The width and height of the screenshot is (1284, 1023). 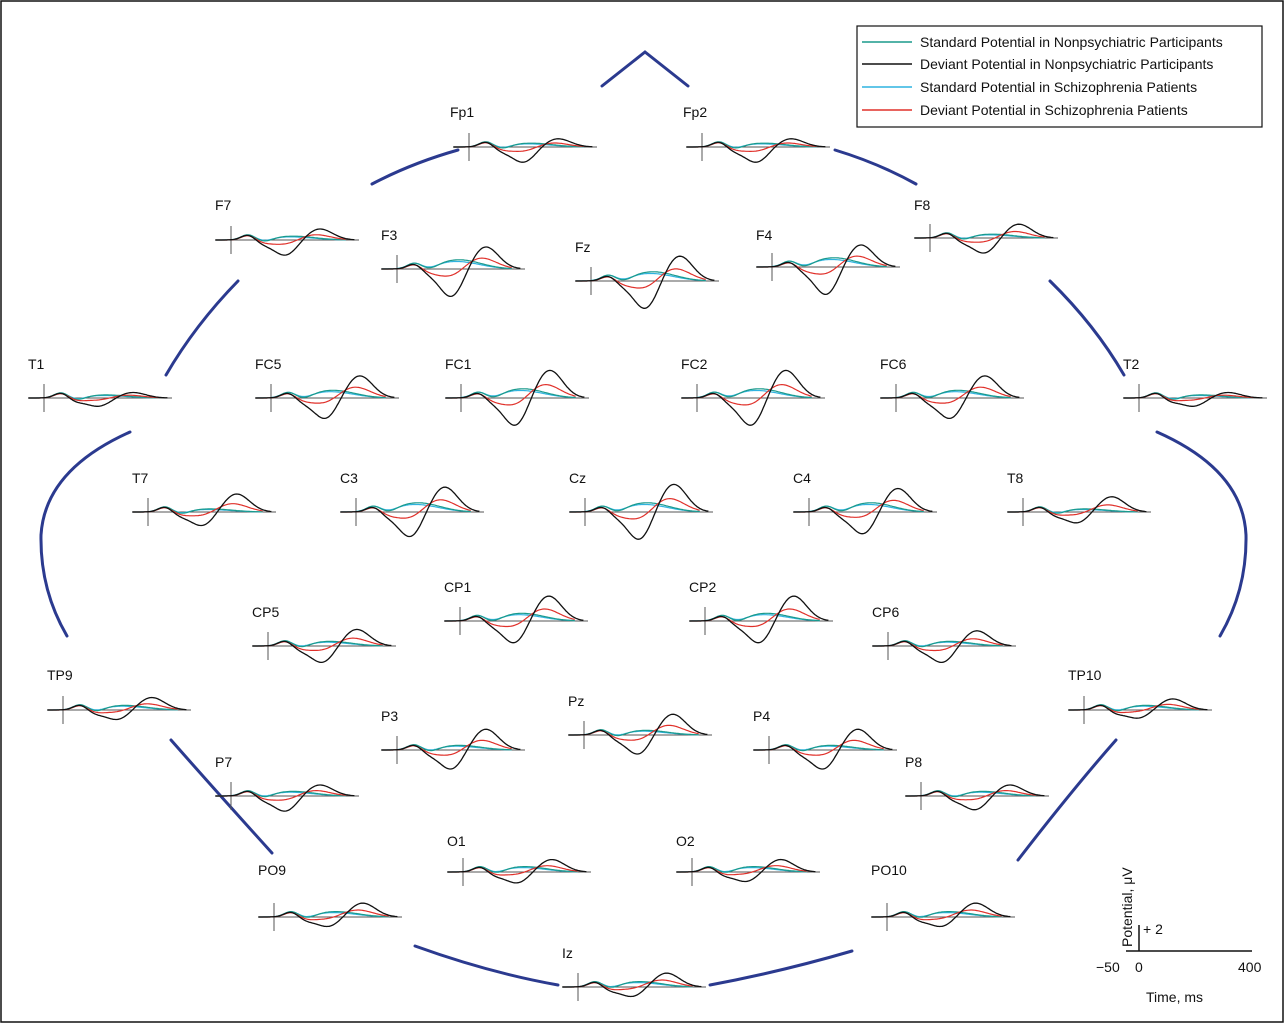 I want to click on electrode-label: P8, so click(x=913, y=762).